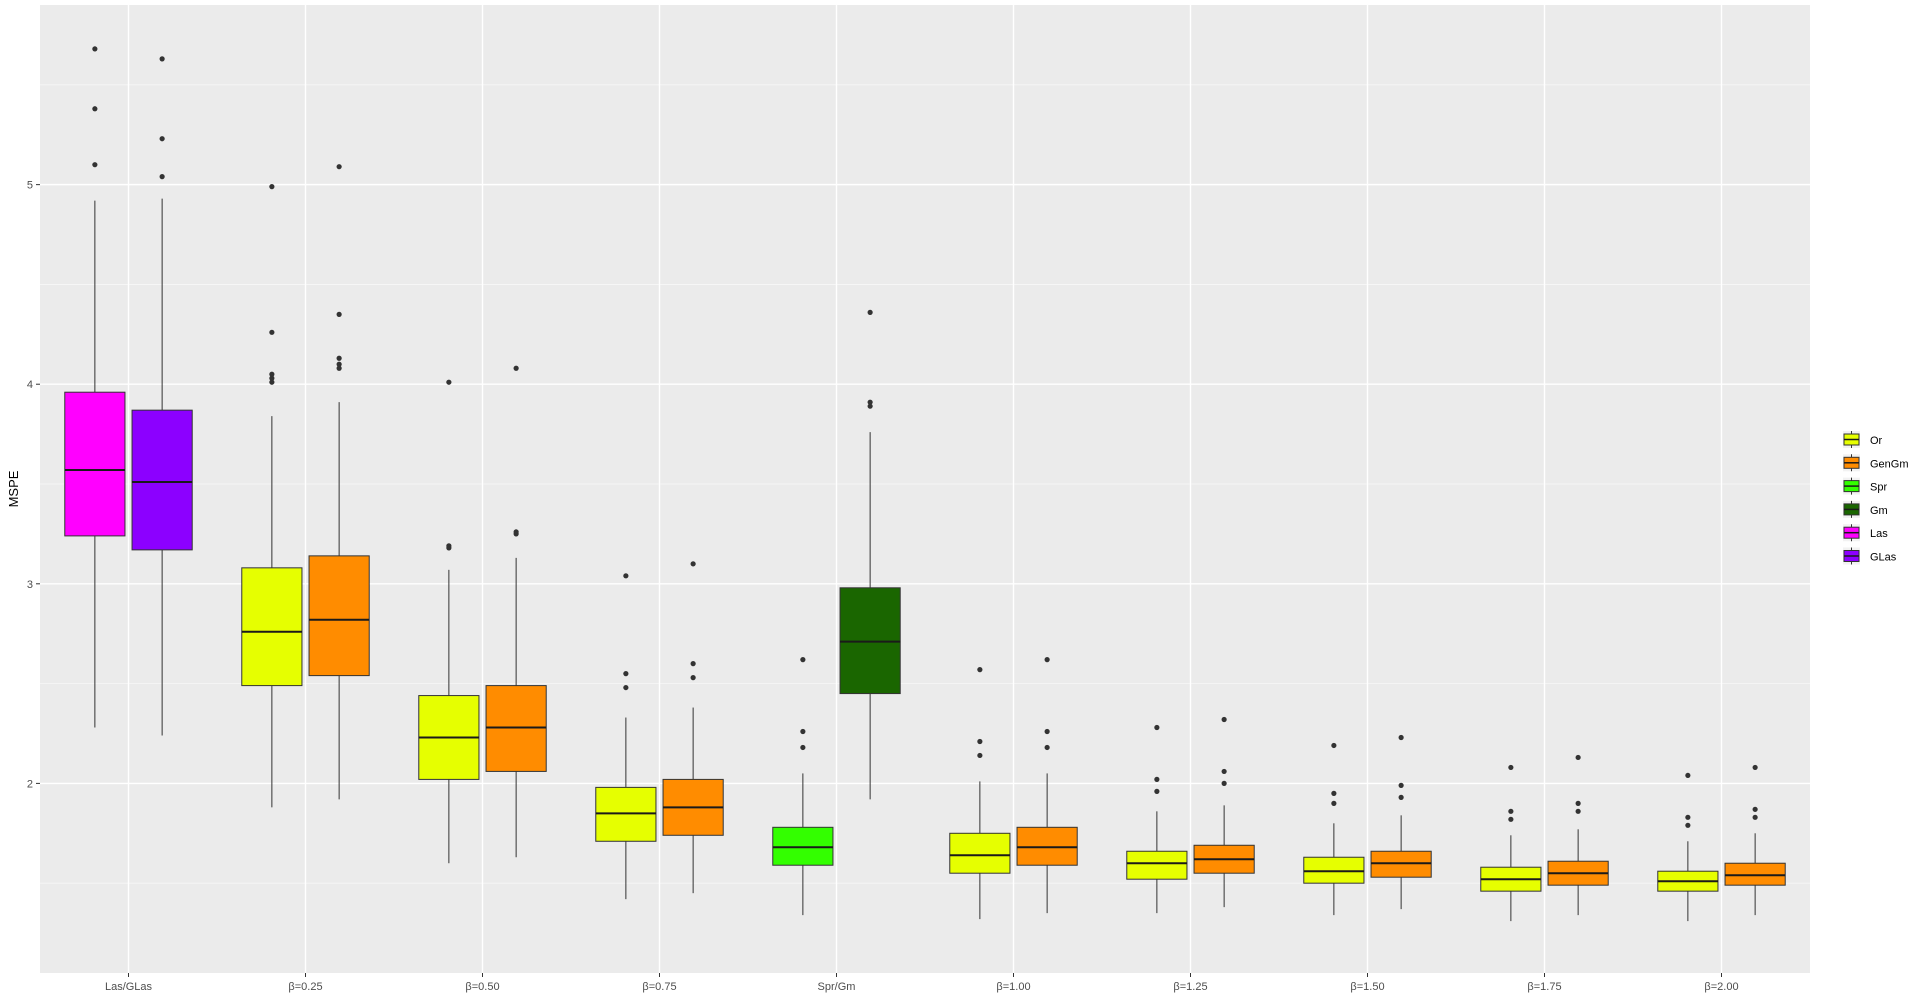 The height and width of the screenshot is (1001, 1920). I want to click on legend-item-las: Las, so click(1865, 533).